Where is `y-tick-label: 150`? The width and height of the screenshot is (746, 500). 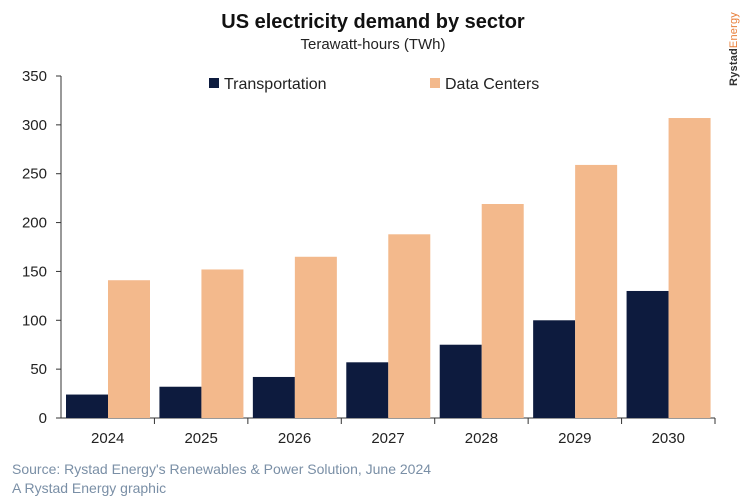
y-tick-label: 150 is located at coordinates (34, 271).